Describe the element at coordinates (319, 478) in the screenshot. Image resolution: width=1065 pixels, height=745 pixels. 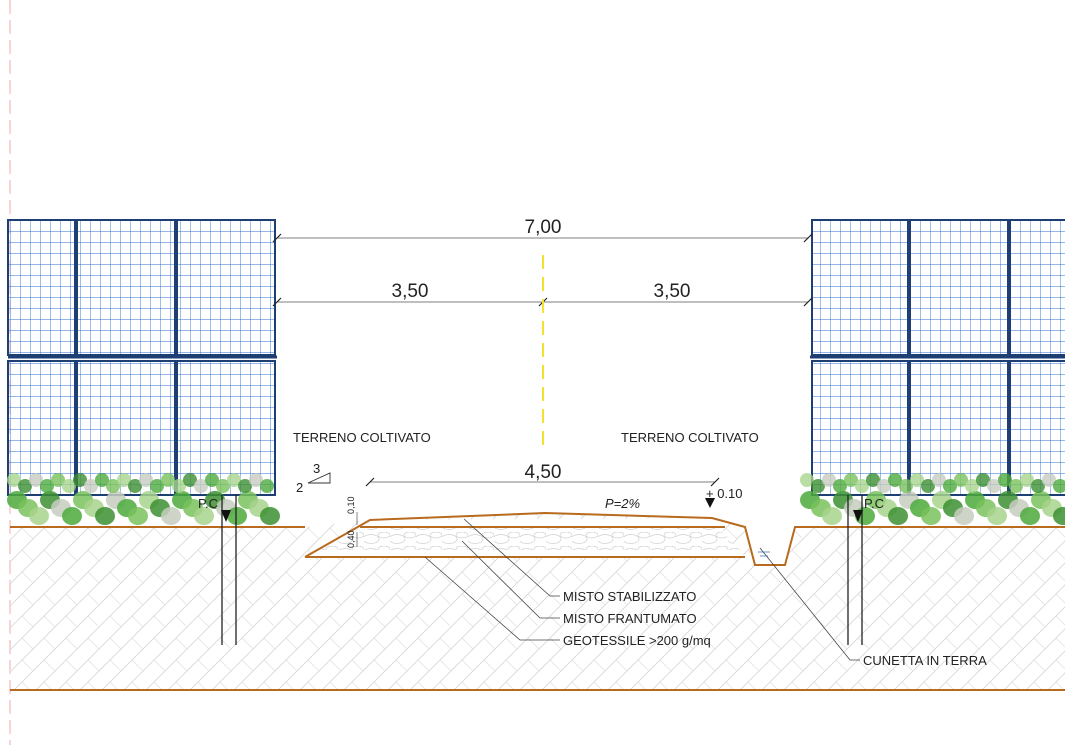
I see `slope-triangle` at that location.